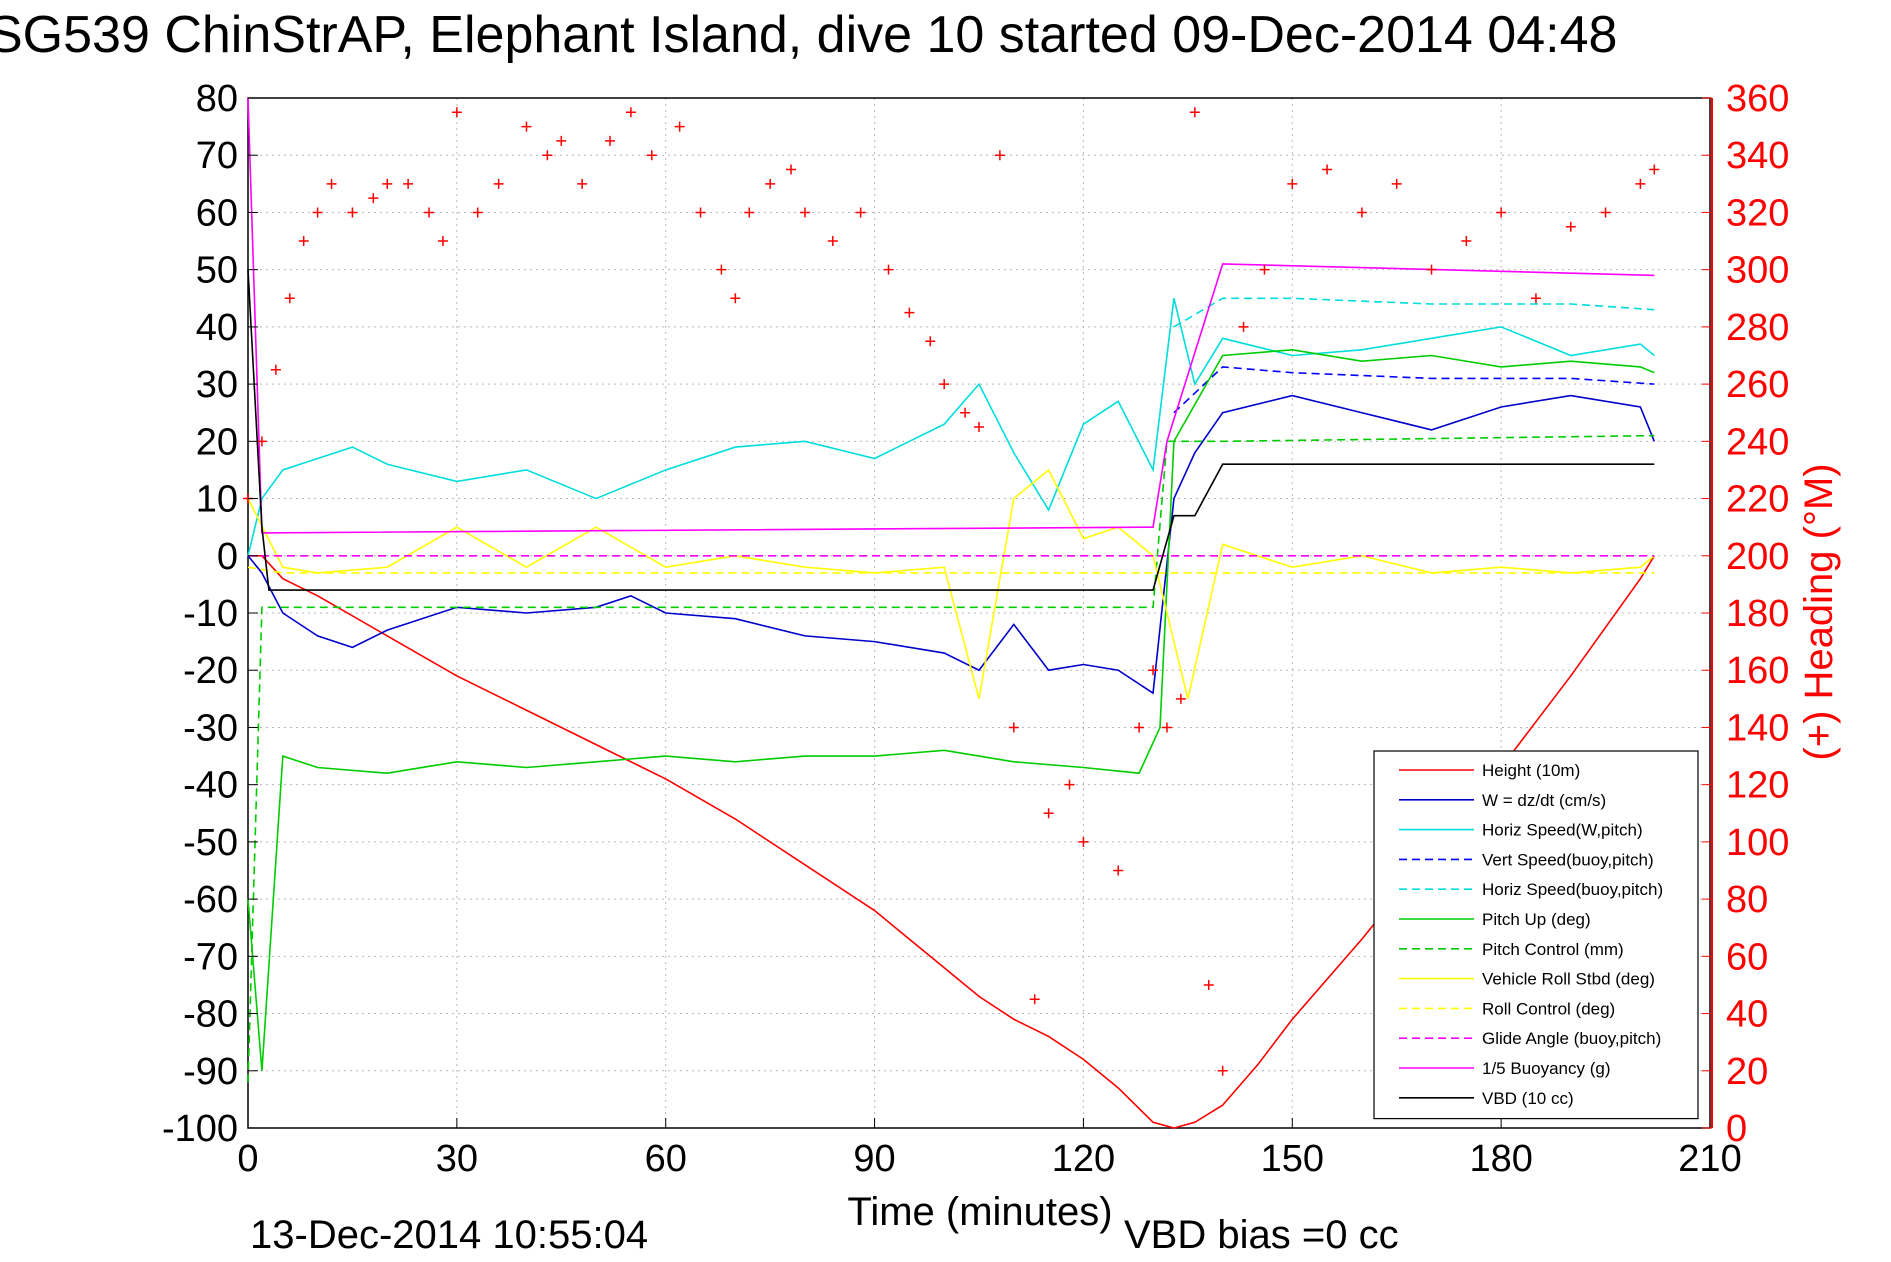 The width and height of the screenshot is (1891, 1262). What do you see at coordinates (217, 156) in the screenshot?
I see `y-tick-label: 70` at bounding box center [217, 156].